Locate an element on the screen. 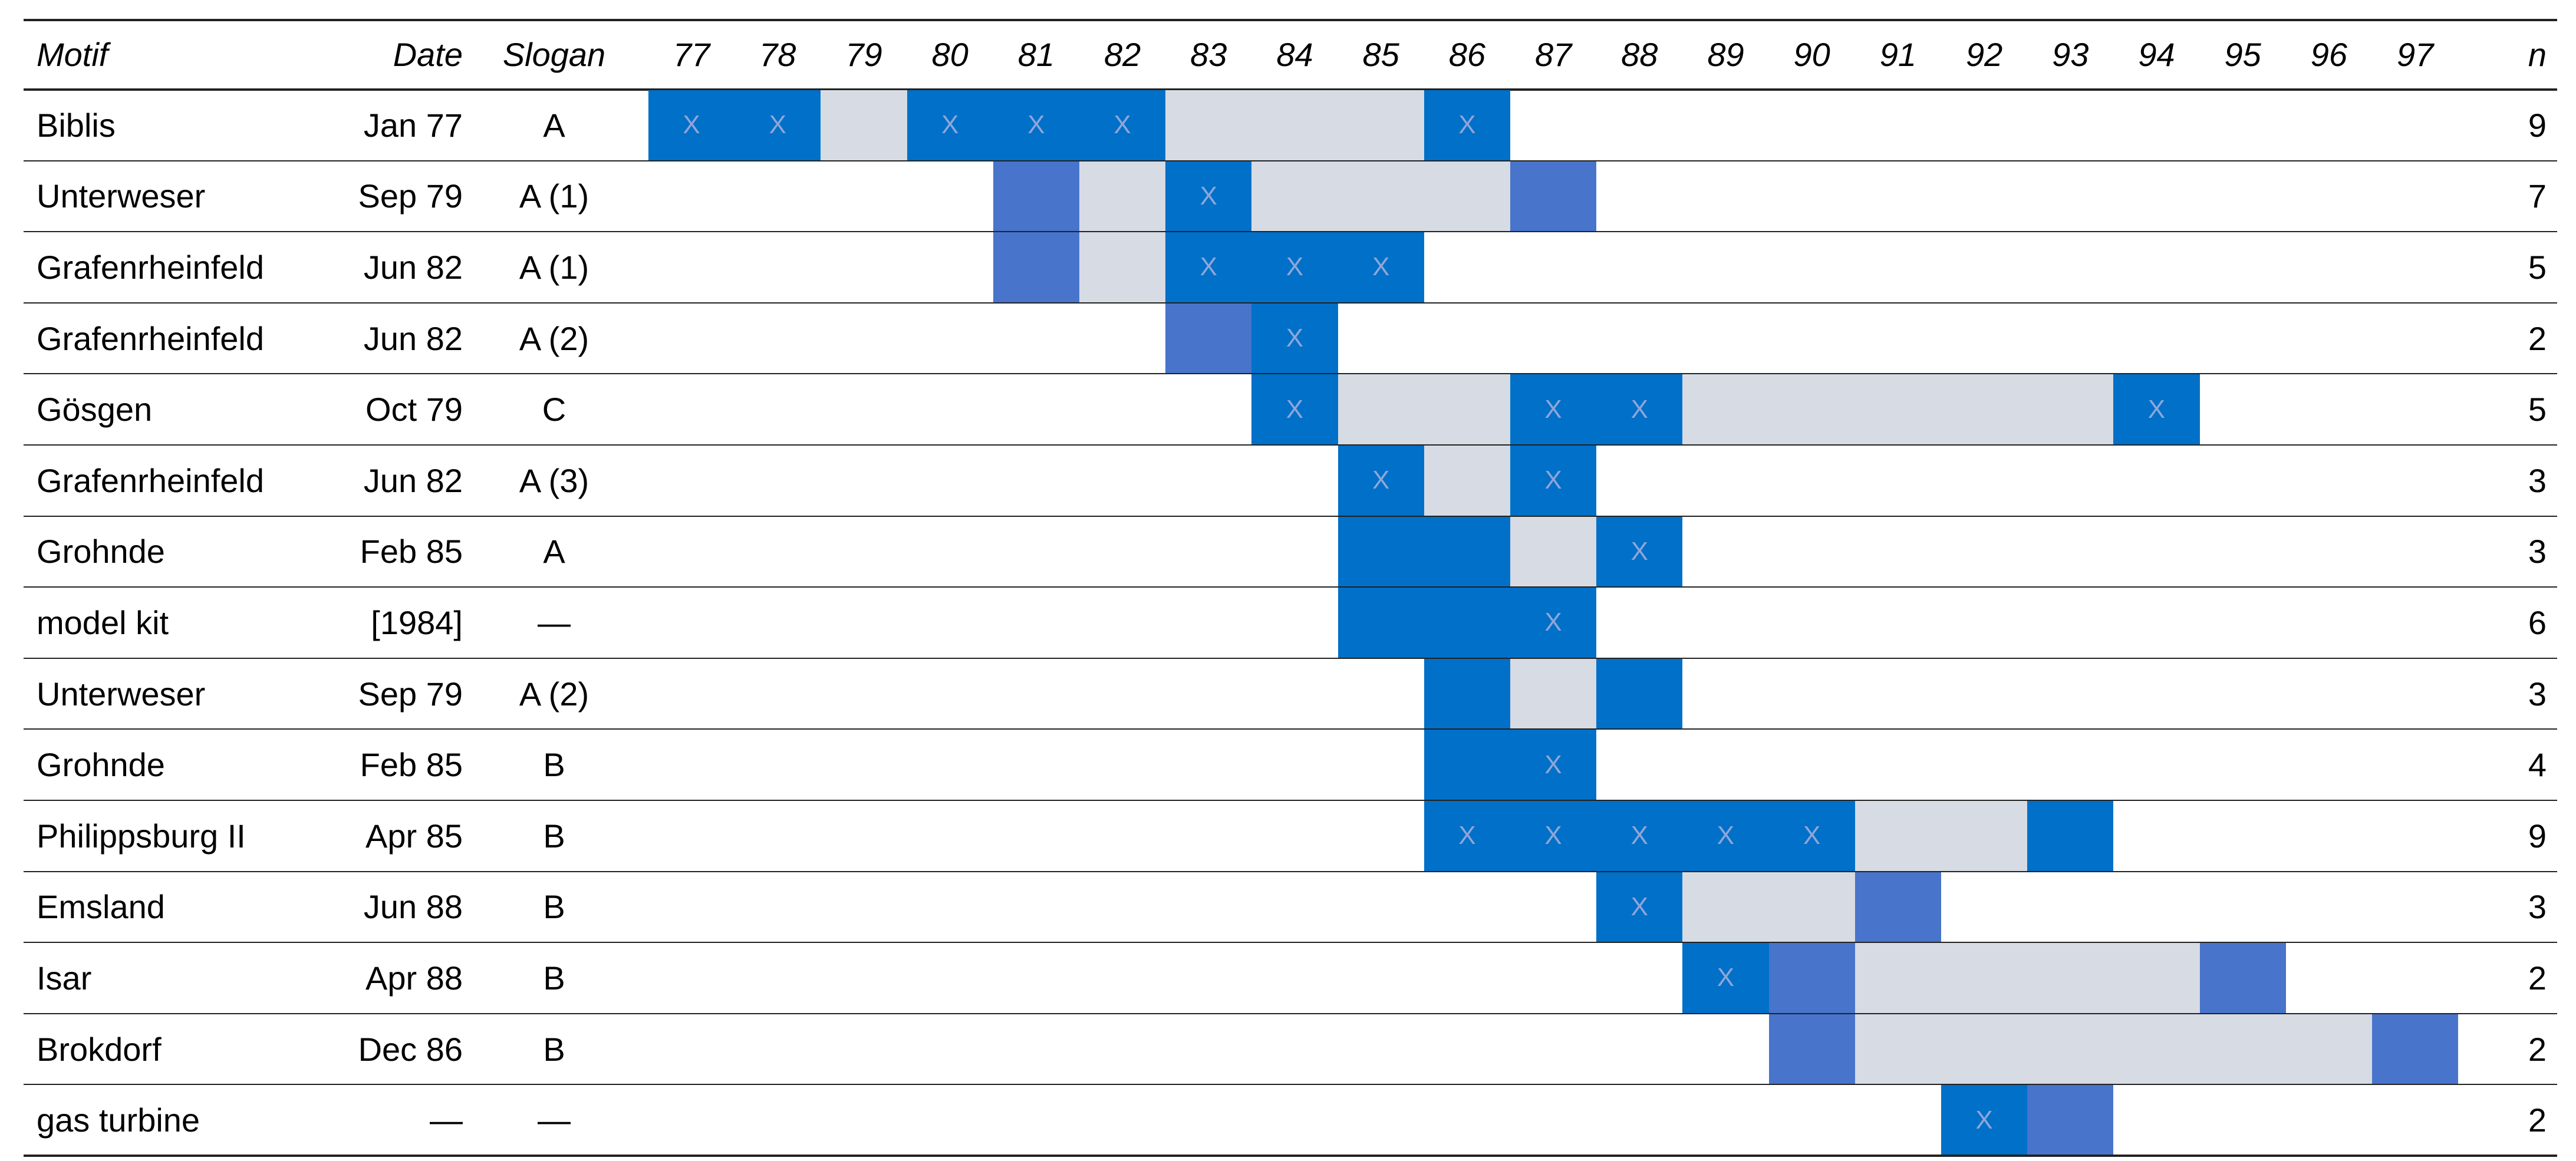 This screenshot has width=2576, height=1161. header-year: 85 is located at coordinates (1380, 54).